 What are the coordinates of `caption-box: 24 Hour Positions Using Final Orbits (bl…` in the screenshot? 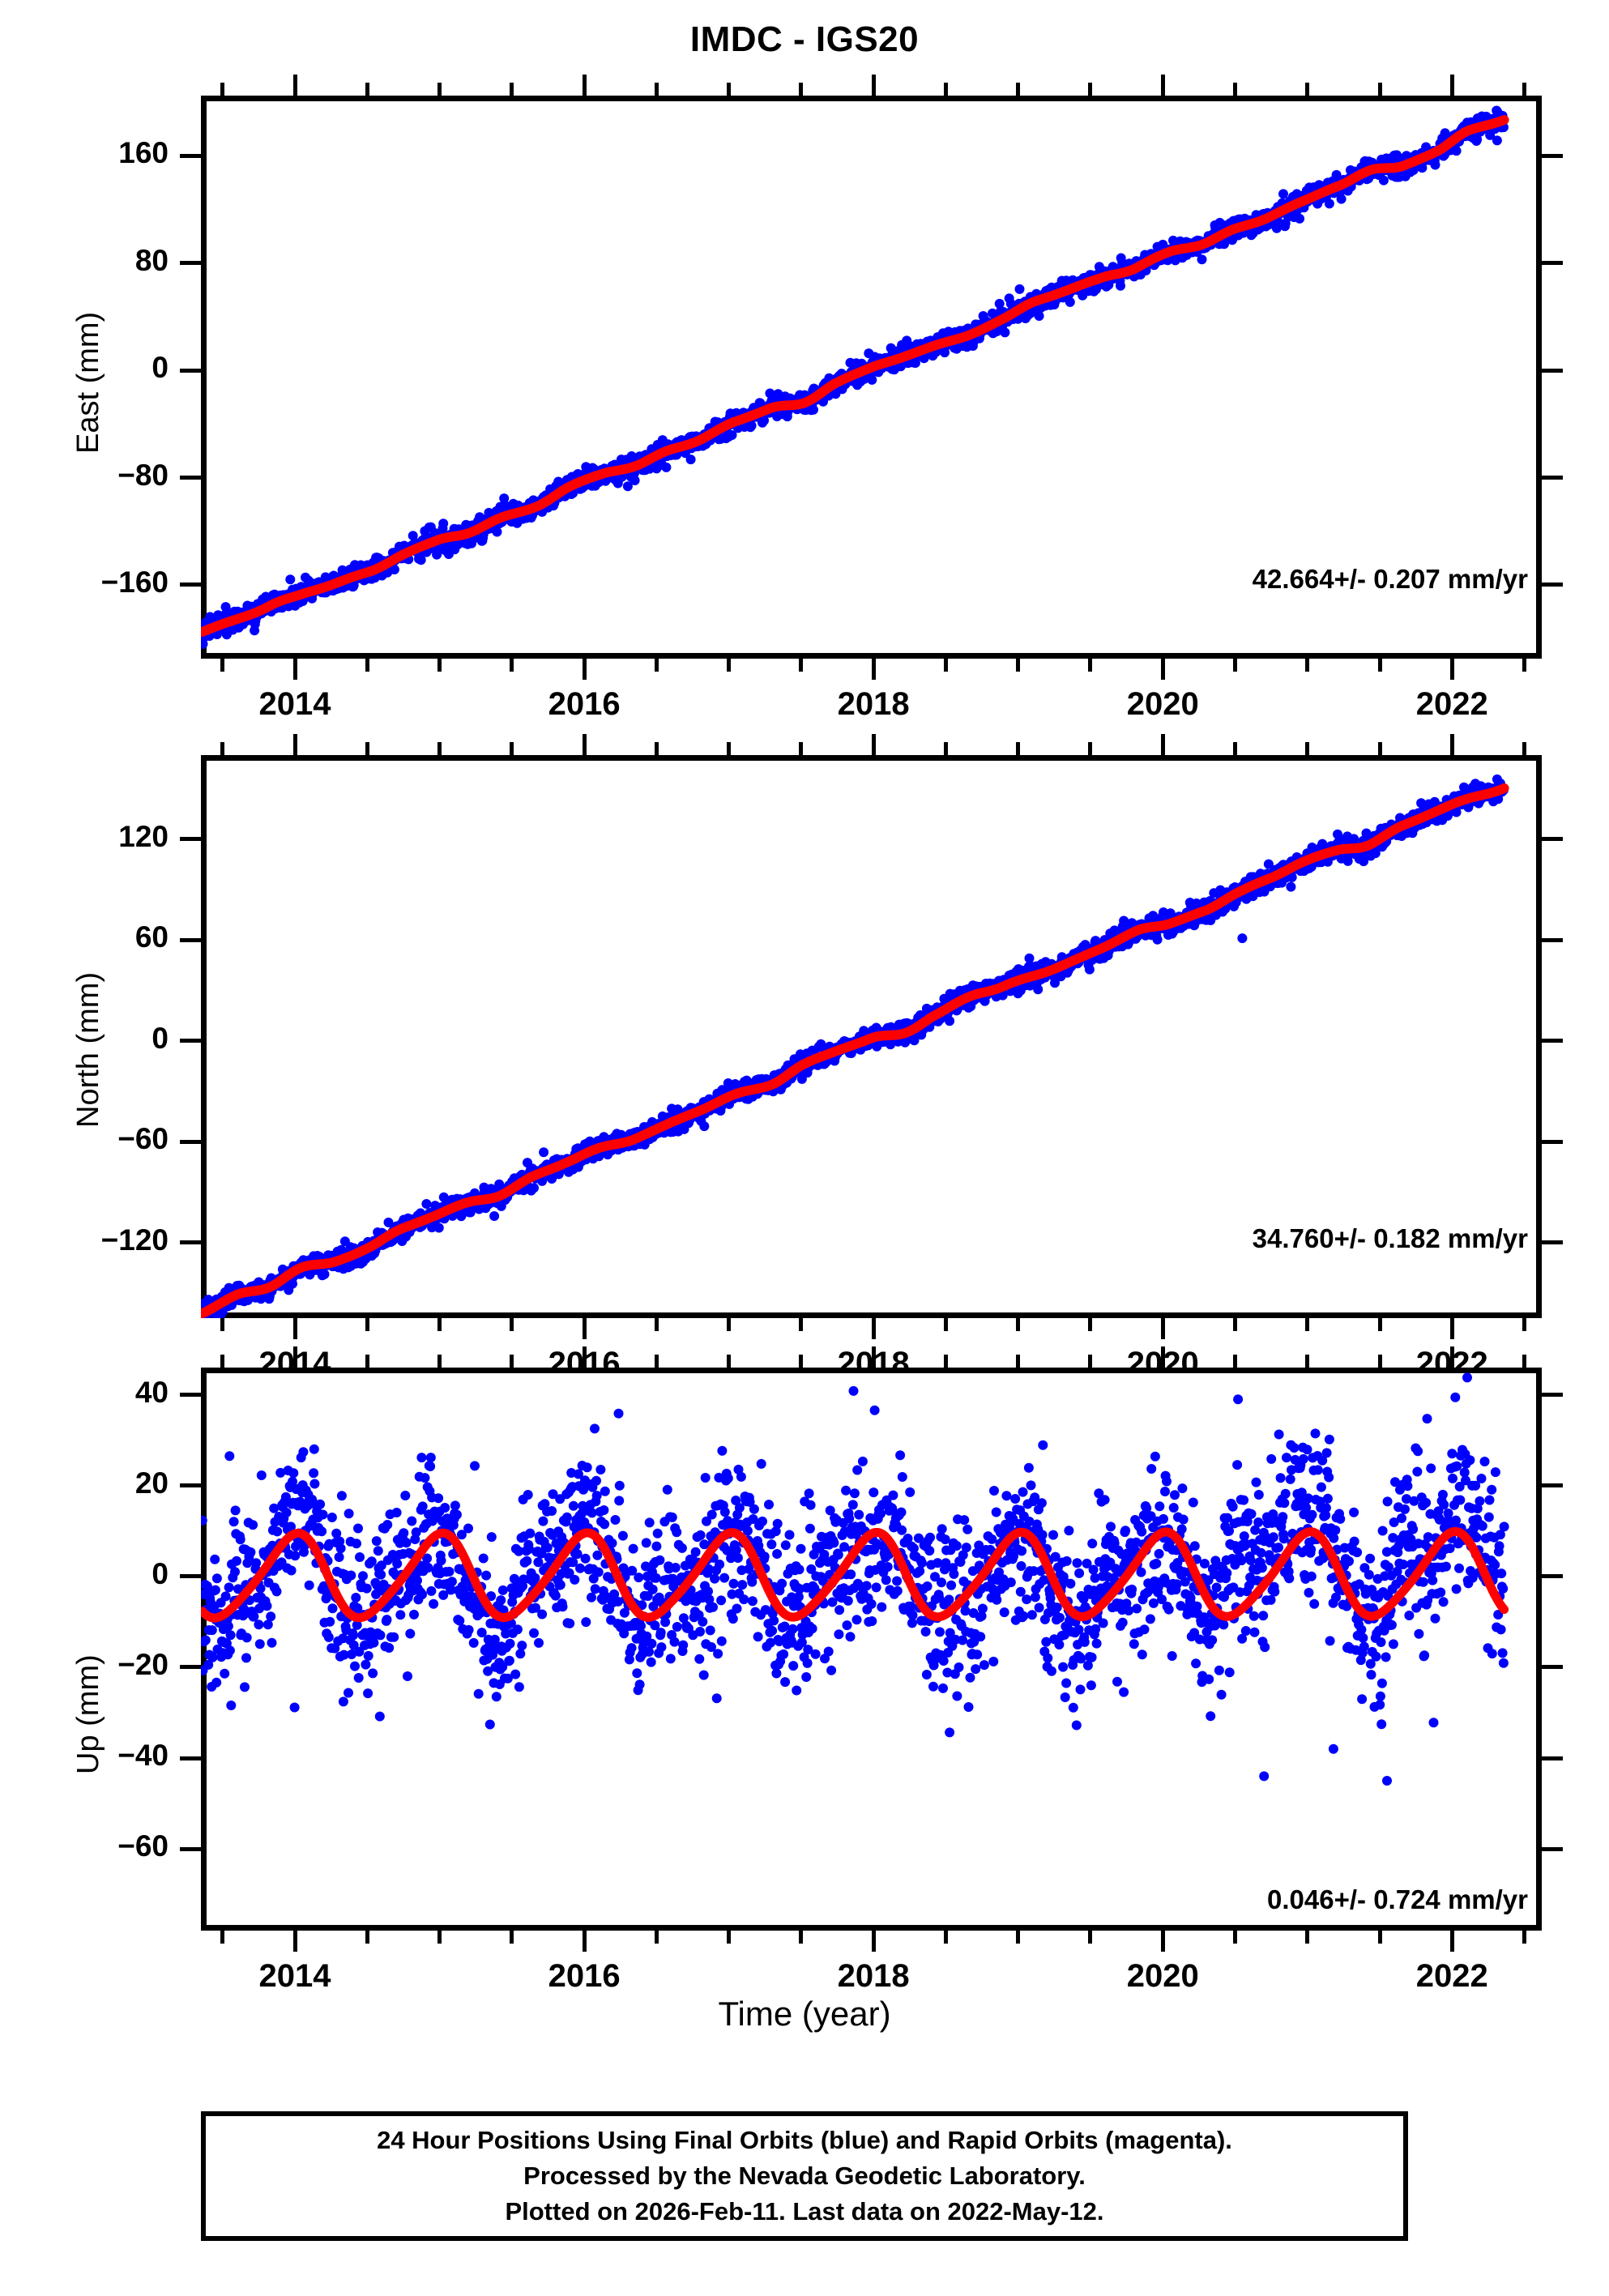 It's located at (804, 2176).